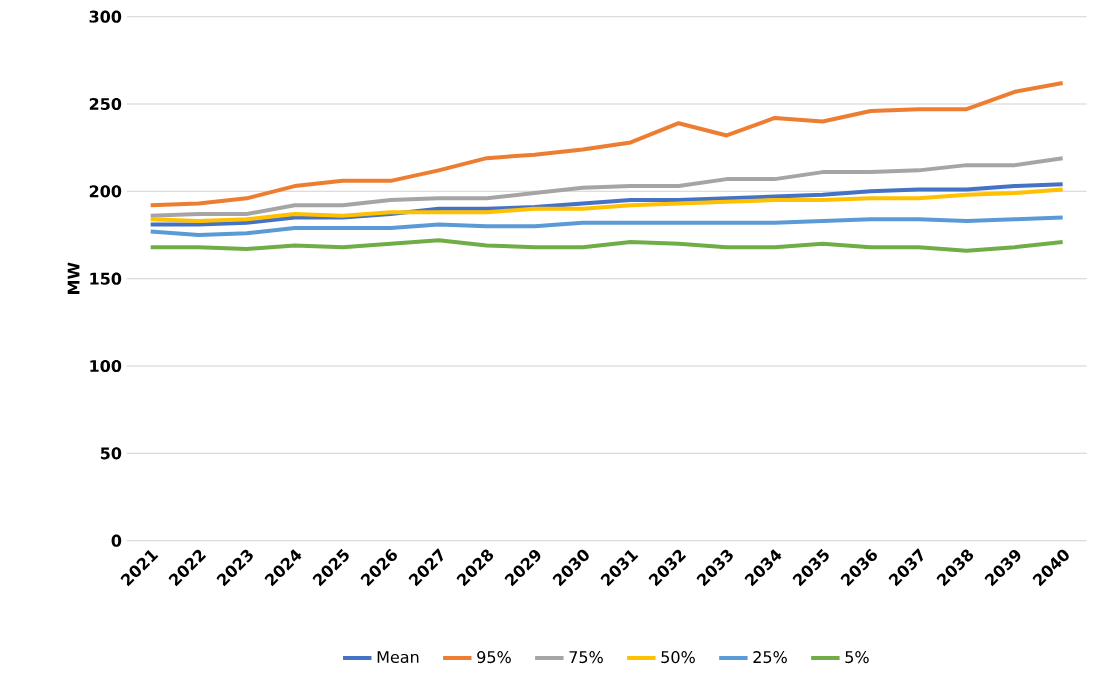 Image resolution: width=1096 pixels, height=690 pixels. Describe the element at coordinates (770, 657) in the screenshot. I see `legend-label: 25%` at that location.